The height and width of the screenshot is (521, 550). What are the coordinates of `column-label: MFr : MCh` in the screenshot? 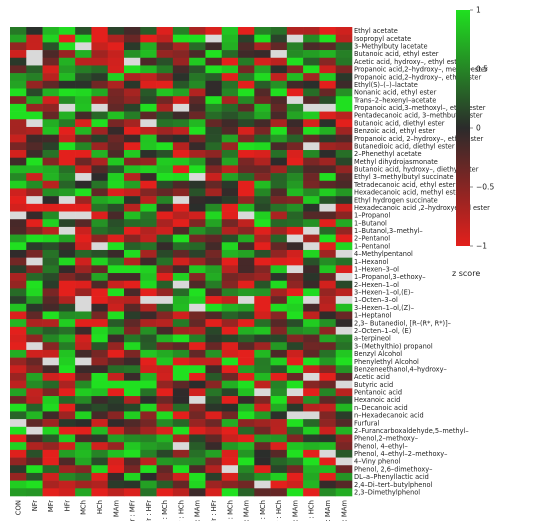 It's located at (230, 510).